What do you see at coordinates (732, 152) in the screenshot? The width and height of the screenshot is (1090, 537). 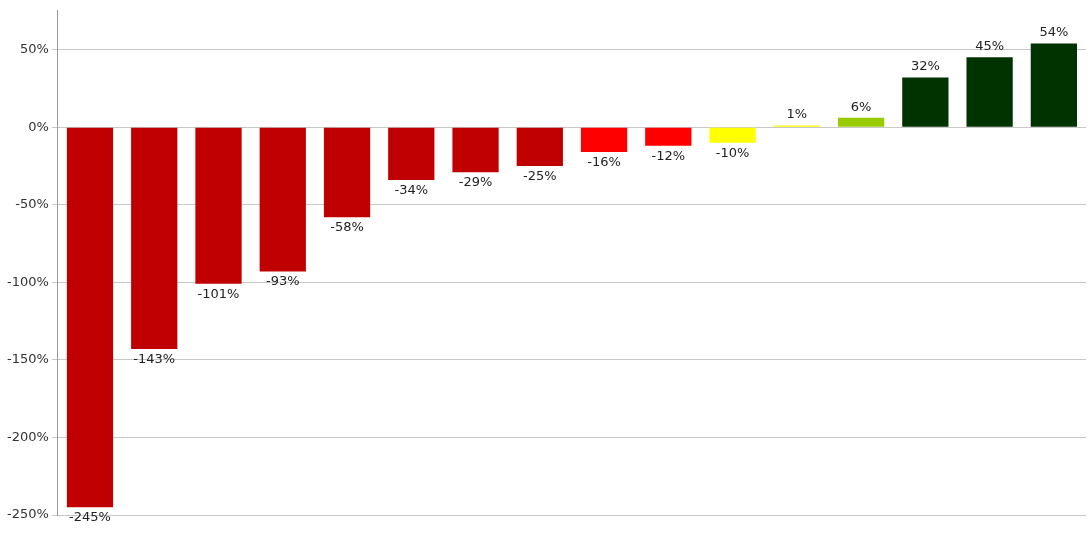 I see `data-label: -10%` at bounding box center [732, 152].